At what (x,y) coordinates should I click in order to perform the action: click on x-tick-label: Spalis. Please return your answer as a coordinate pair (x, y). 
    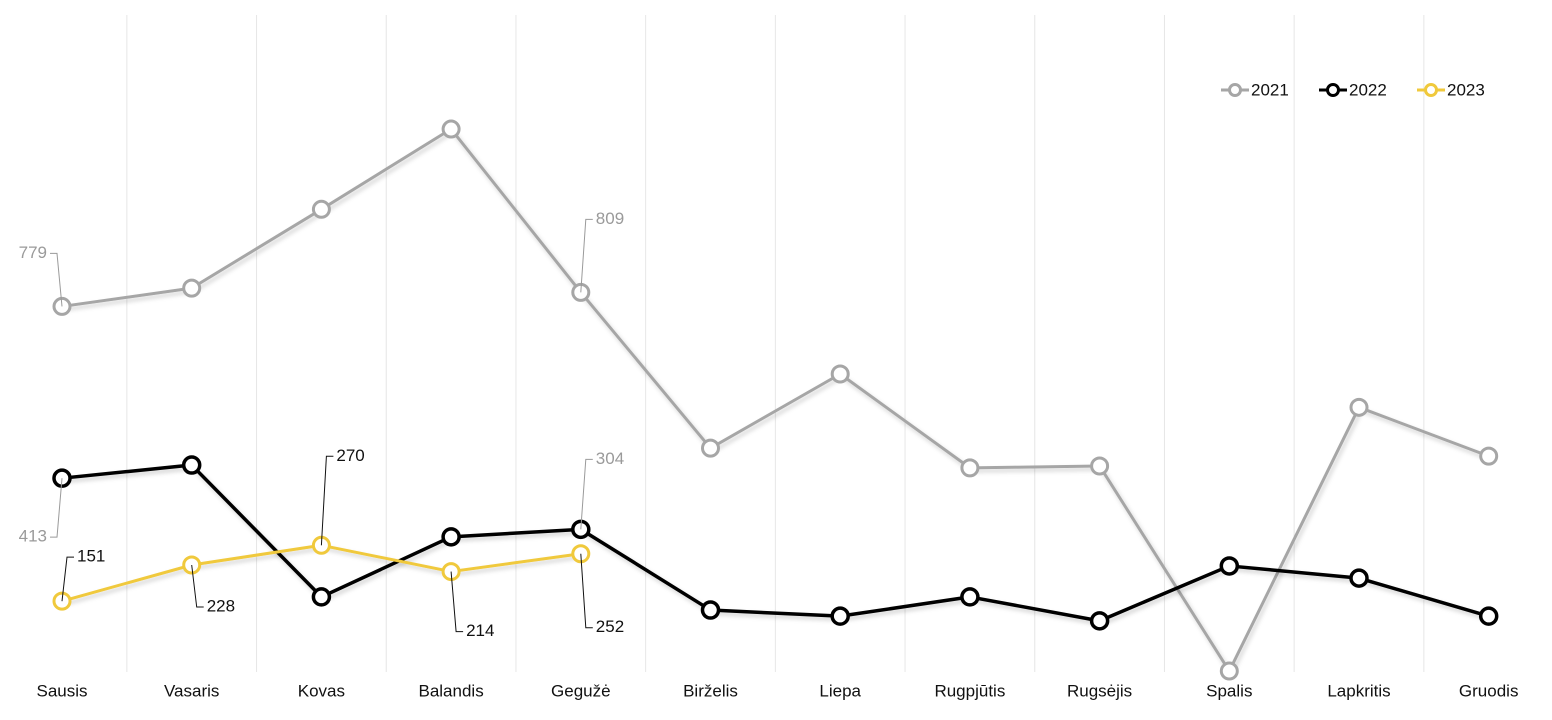
    Looking at the image, I should click on (1229, 690).